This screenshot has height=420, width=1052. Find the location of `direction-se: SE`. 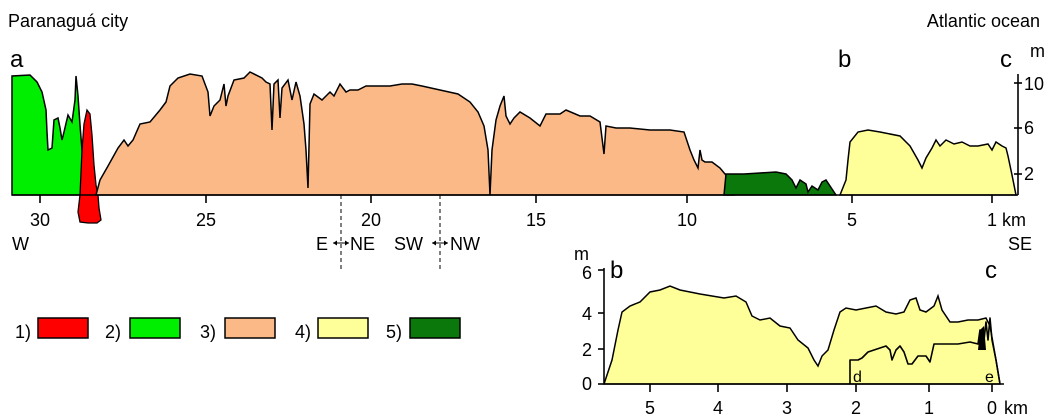

direction-se: SE is located at coordinates (1020, 244).